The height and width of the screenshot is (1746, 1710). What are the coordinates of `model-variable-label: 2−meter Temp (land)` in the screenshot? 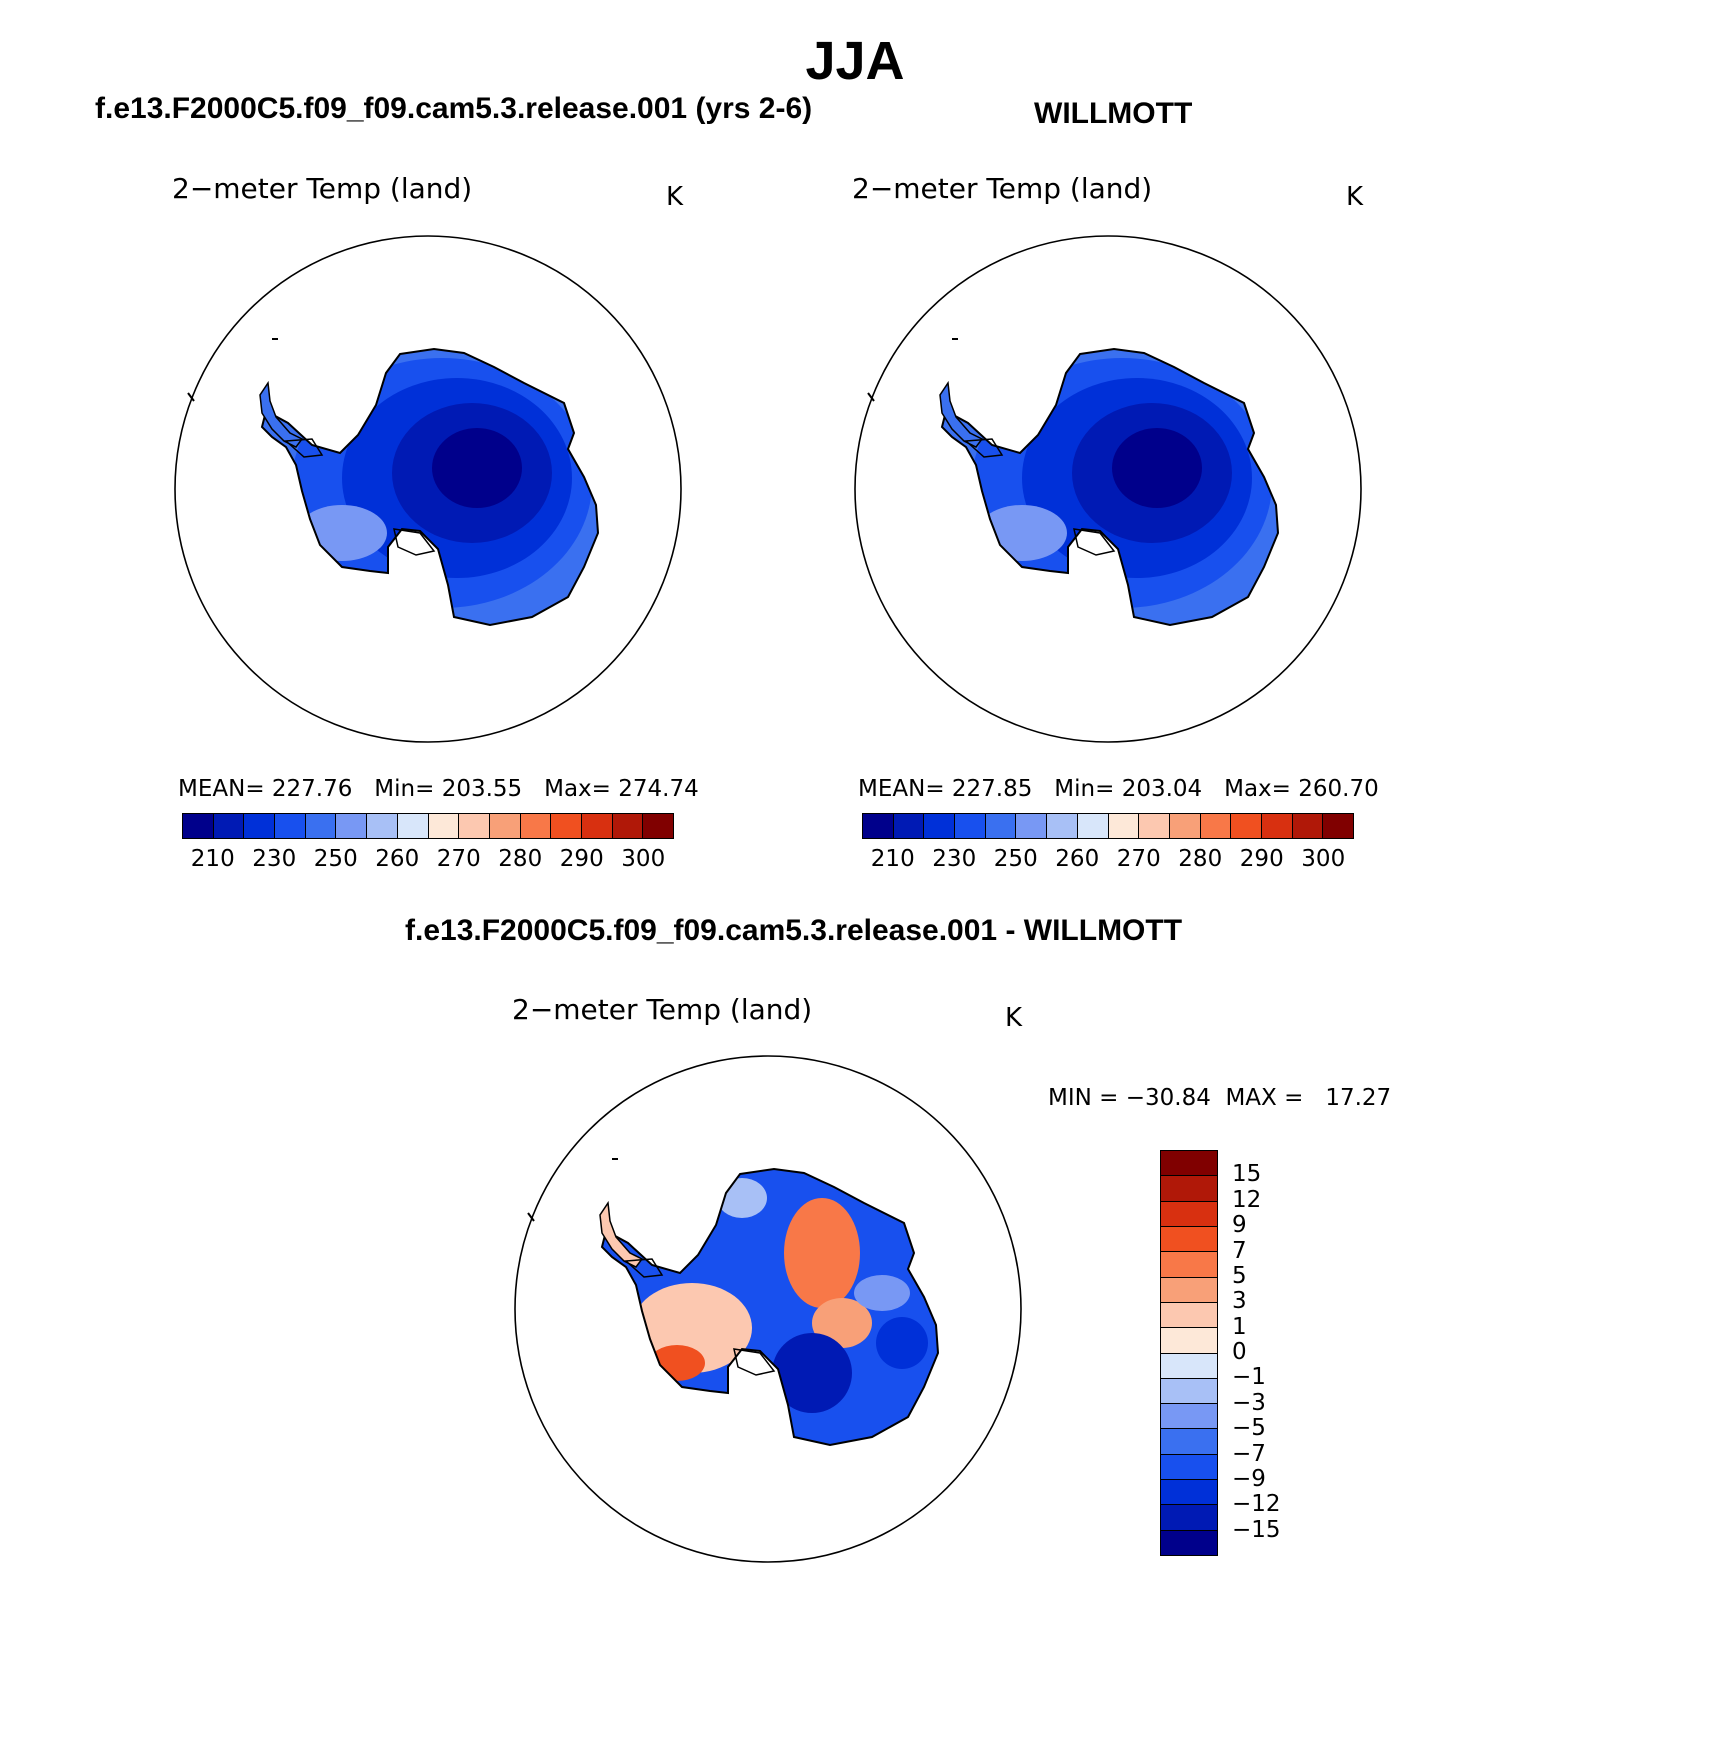 It's located at (322, 188).